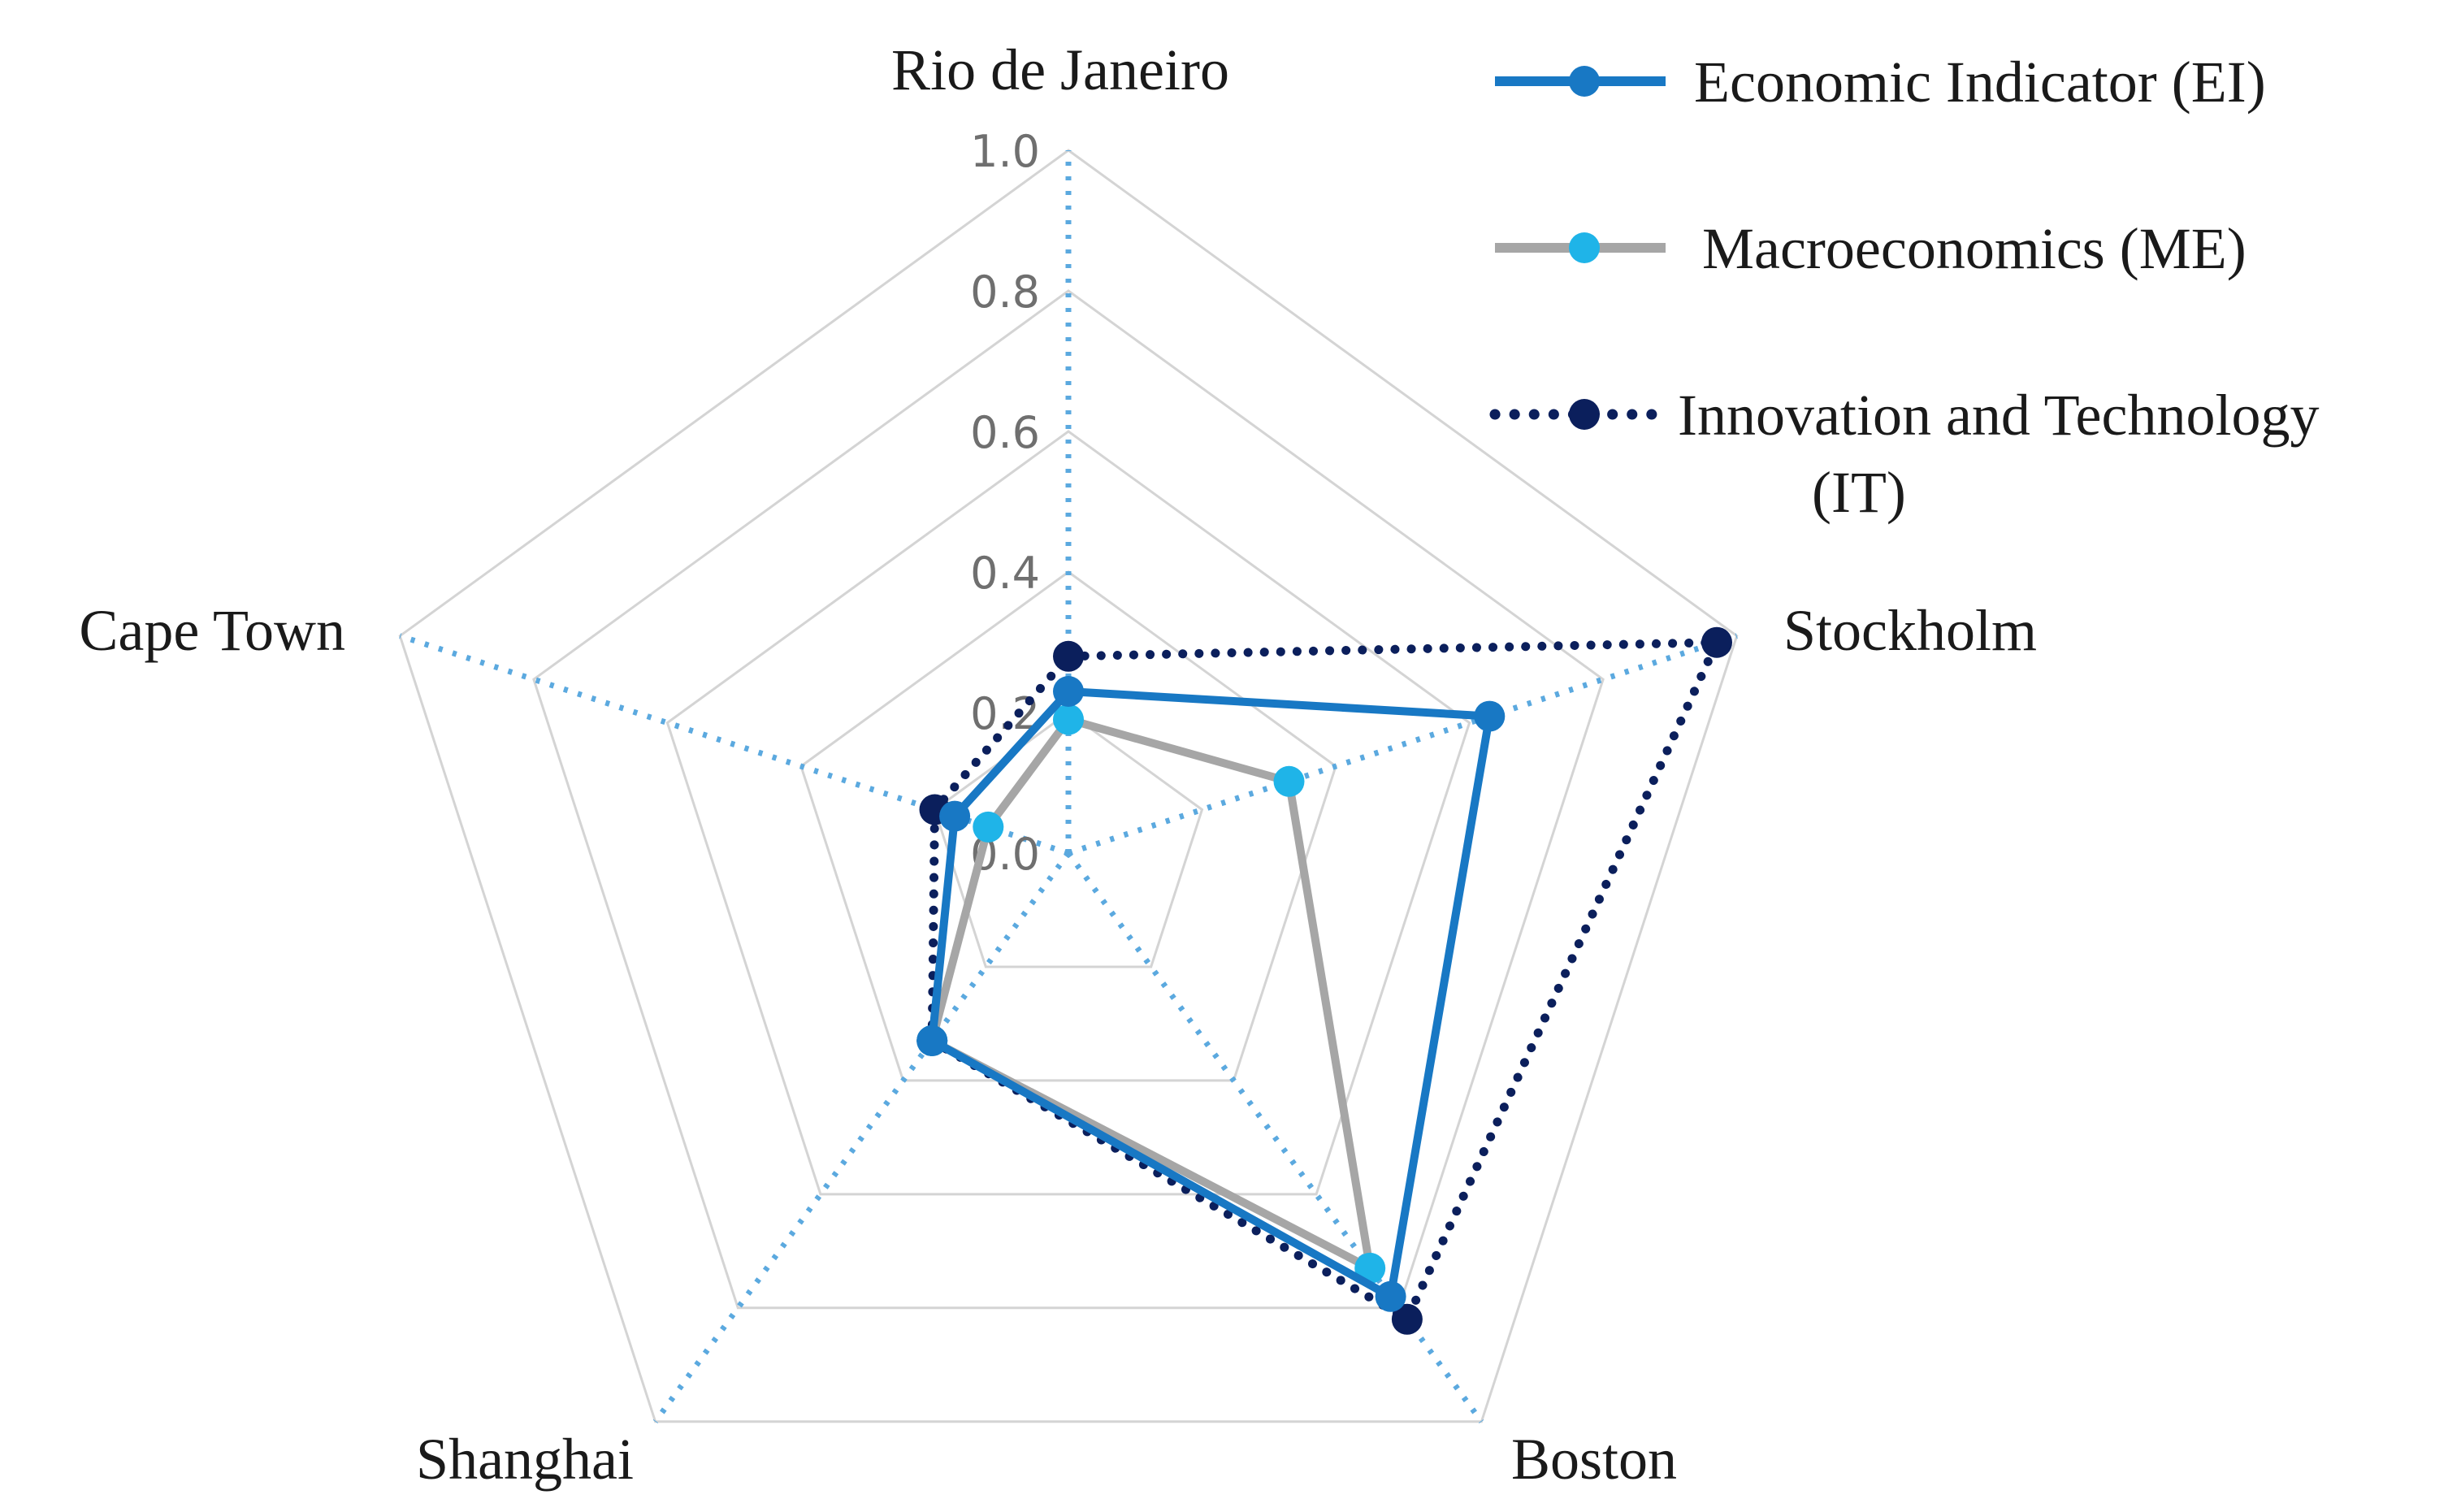  Describe the element at coordinates (1005, 503) in the screenshot. I see `radial-tick-labels: 0.00.20.40.60.81.0` at that location.